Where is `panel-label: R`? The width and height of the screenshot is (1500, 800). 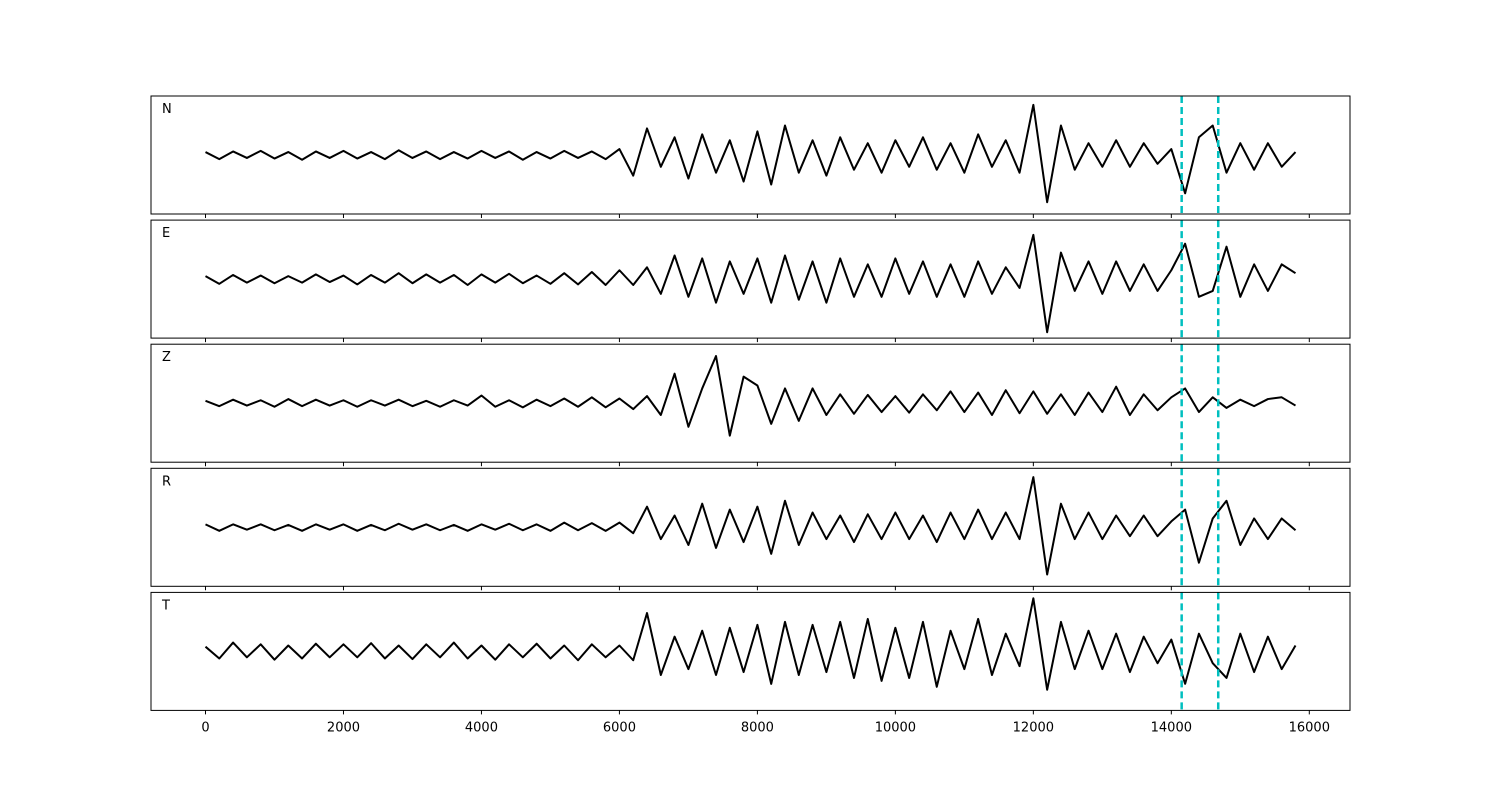 panel-label: R is located at coordinates (166, 481).